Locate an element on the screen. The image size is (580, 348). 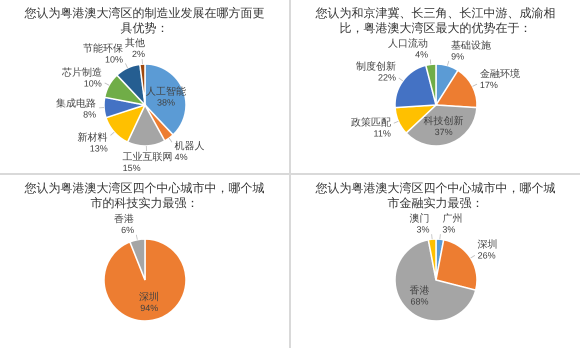
data-label: 9% is located at coordinates (457, 56).